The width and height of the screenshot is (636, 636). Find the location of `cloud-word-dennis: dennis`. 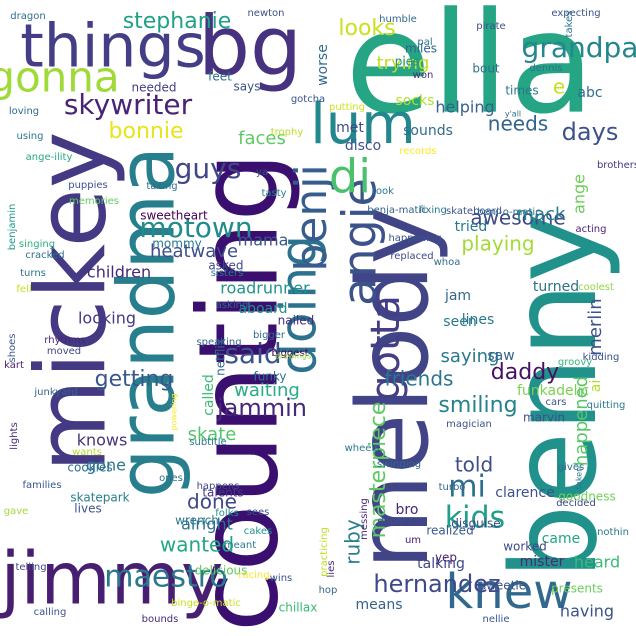

cloud-word-dennis: dennis is located at coordinates (545, 68).